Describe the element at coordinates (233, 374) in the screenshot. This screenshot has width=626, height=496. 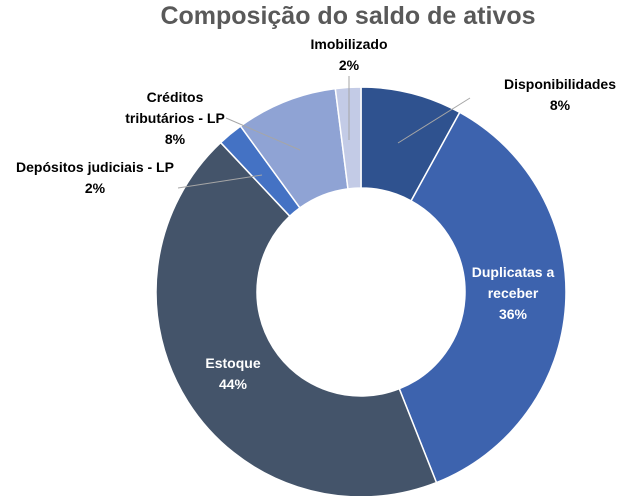
I see `slice-label: Estoque 44%` at that location.